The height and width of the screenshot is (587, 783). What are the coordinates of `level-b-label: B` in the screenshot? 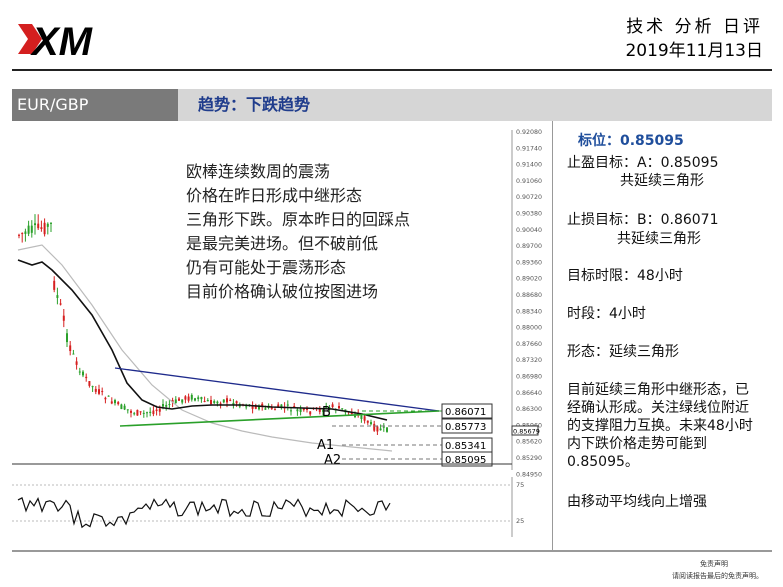 It's located at (326, 412).